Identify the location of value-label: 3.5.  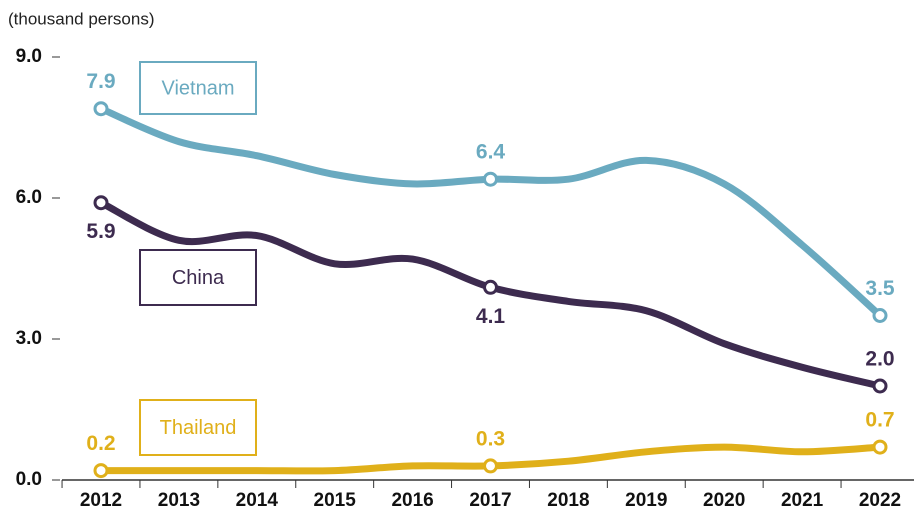
(880, 288).